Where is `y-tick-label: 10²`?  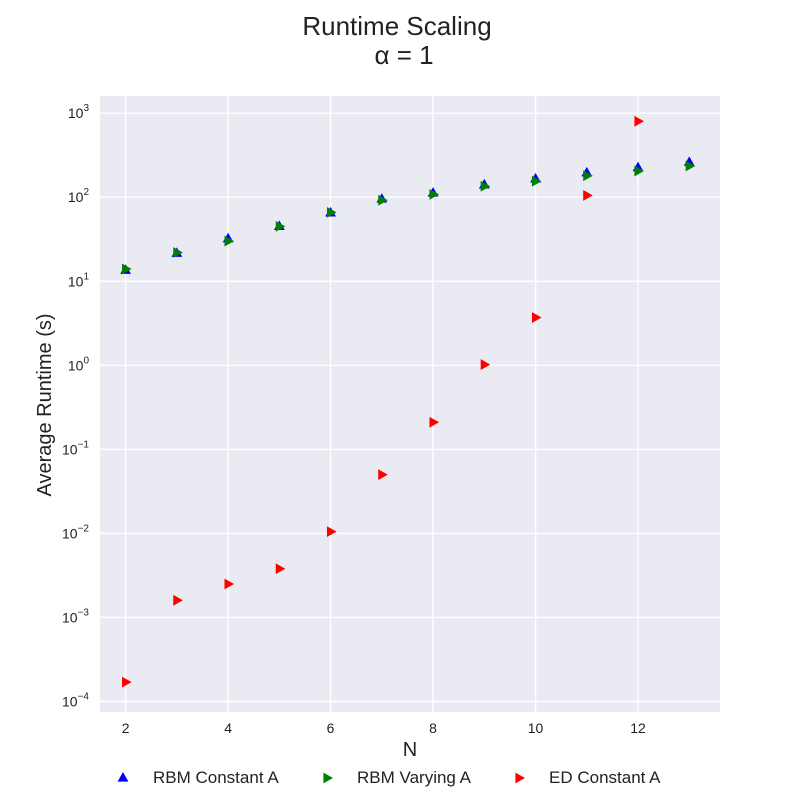
y-tick-label: 10² is located at coordinates (79, 196).